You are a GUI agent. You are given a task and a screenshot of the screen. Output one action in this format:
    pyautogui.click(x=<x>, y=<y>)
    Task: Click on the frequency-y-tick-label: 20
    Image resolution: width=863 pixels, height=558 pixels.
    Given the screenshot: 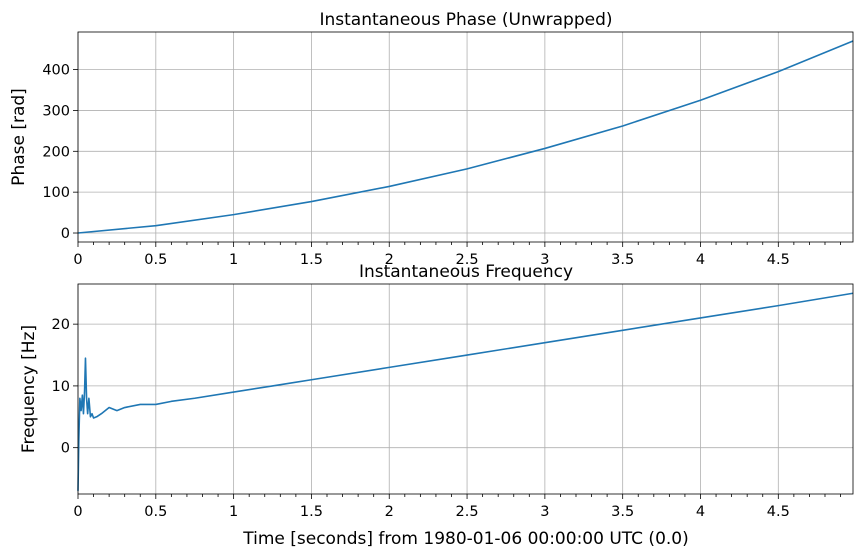 What is the action you would take?
    pyautogui.click(x=61, y=325)
    